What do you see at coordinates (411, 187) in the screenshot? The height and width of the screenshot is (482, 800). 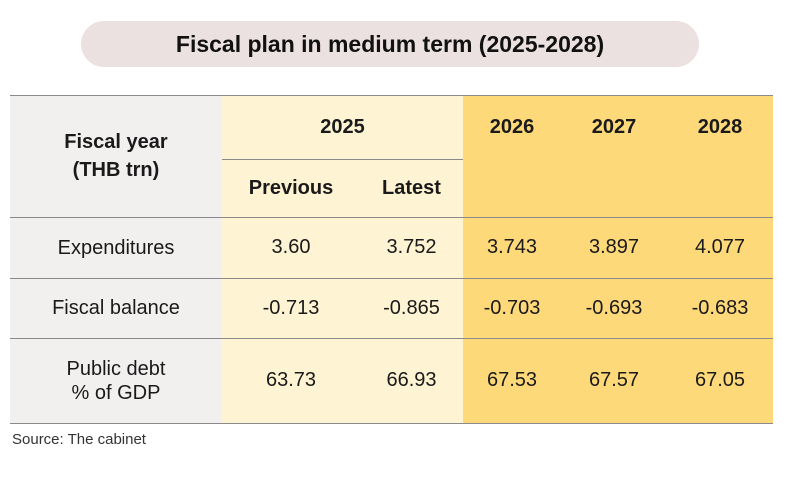 I see `header-latest: Latest` at bounding box center [411, 187].